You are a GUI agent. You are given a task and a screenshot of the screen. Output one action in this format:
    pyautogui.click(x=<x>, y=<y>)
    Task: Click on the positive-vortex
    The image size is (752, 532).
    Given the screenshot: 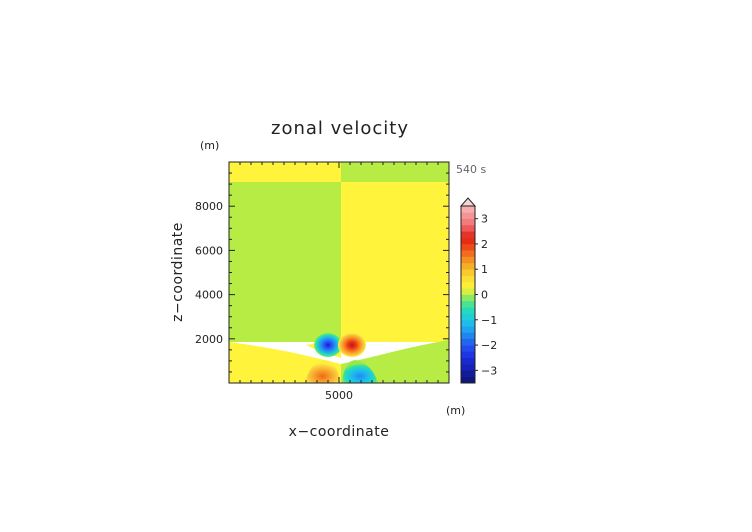 What is the action you would take?
    pyautogui.click(x=352, y=345)
    